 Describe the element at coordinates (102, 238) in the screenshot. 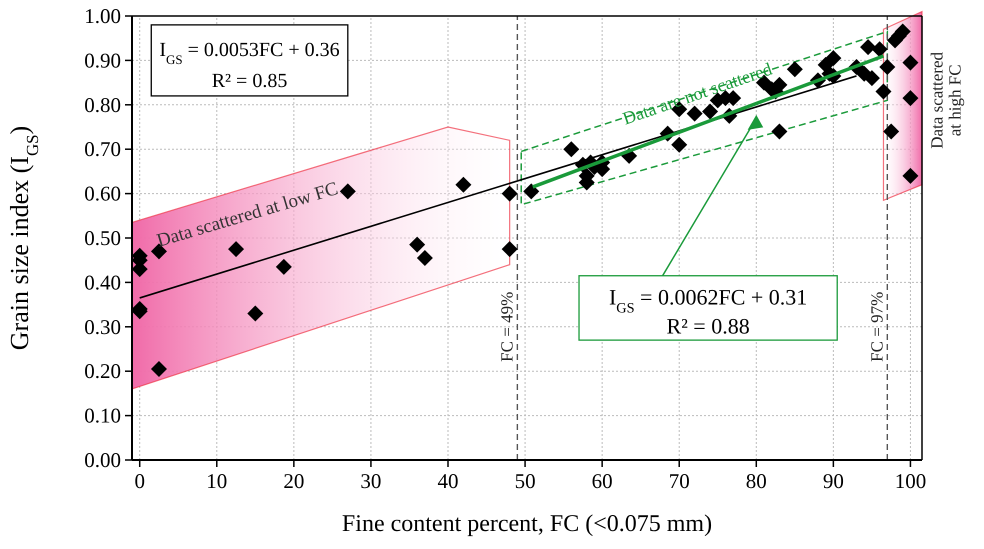

I see `y-tick-label: 0.50` at that location.